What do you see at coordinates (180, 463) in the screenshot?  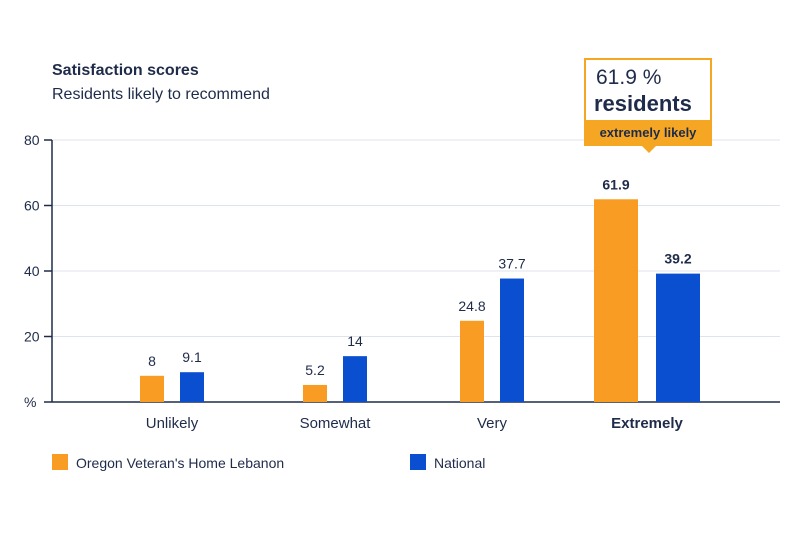 I see `legend-label-oregon: Oregon Veteran's Home Lebanon` at bounding box center [180, 463].